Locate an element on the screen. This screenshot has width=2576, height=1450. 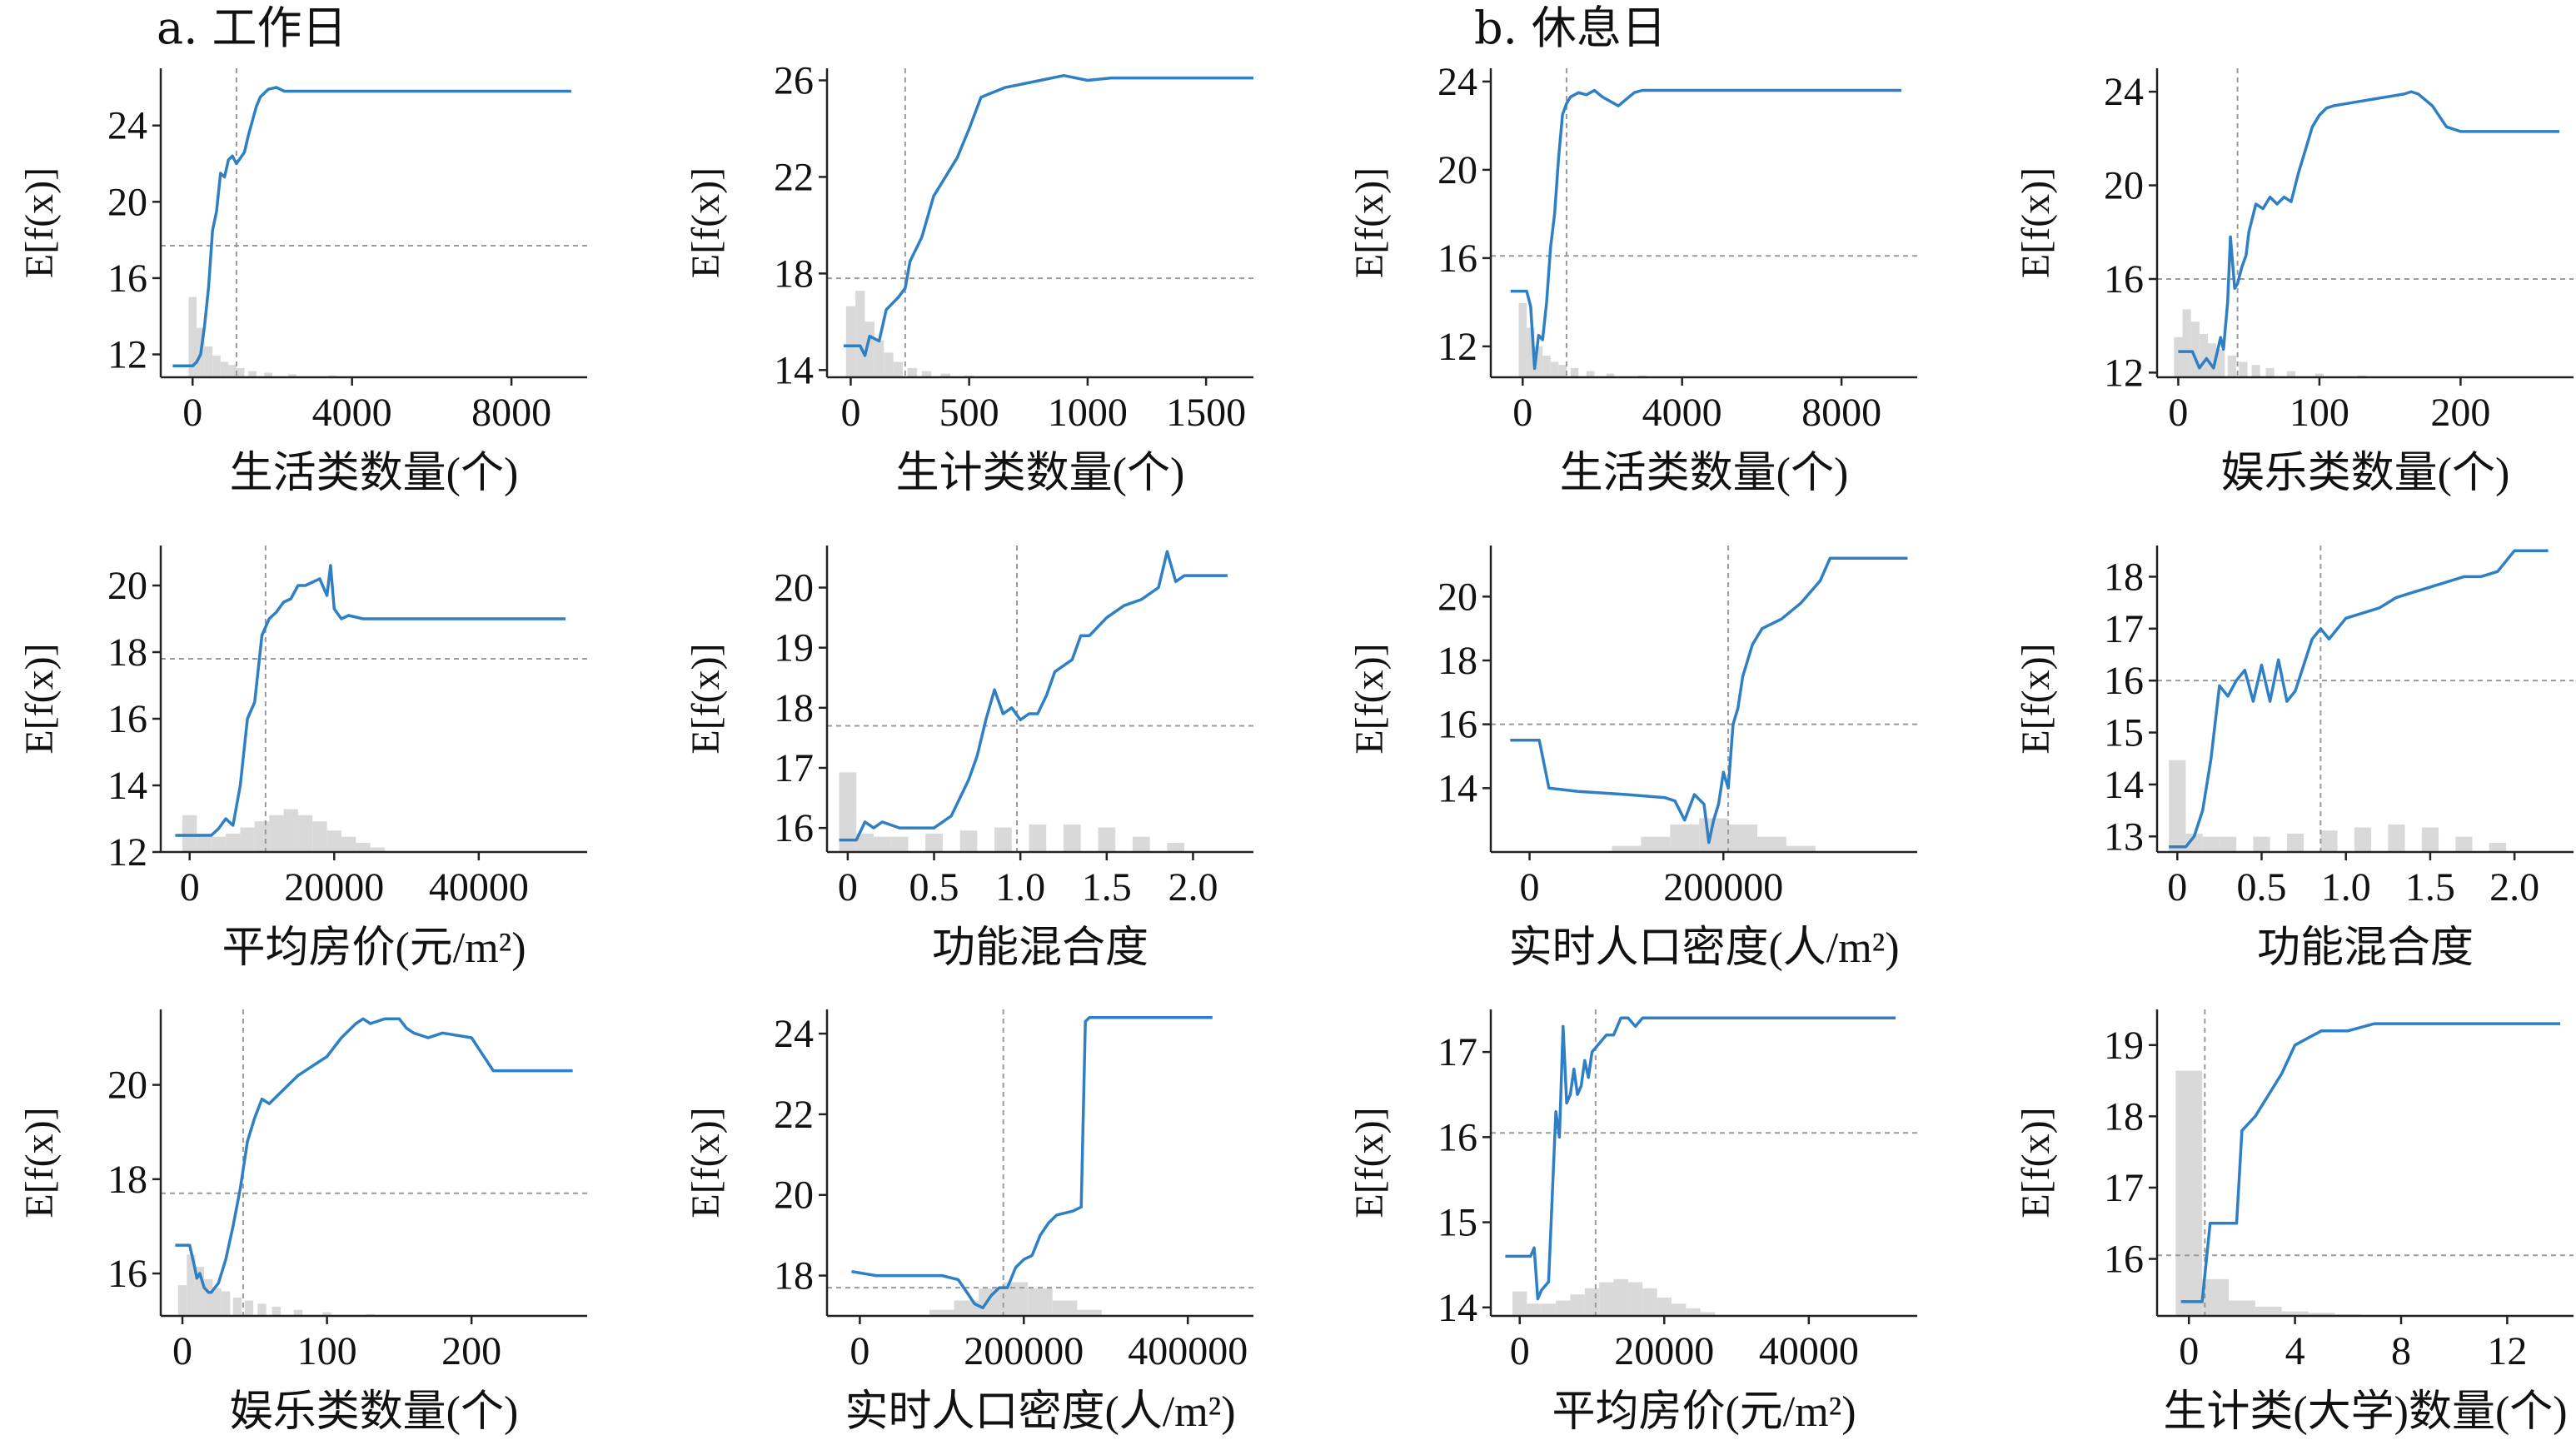
panel-a-title: a. 工作日 is located at coordinates (252, 28).